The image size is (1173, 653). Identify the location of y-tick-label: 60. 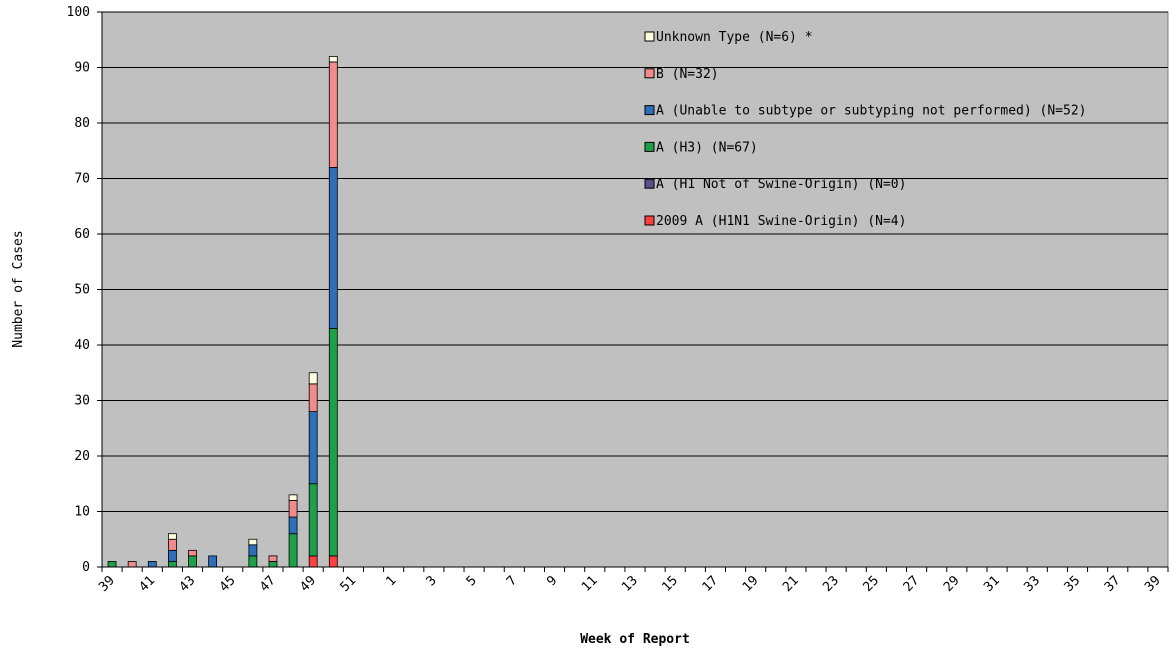
(82, 234).